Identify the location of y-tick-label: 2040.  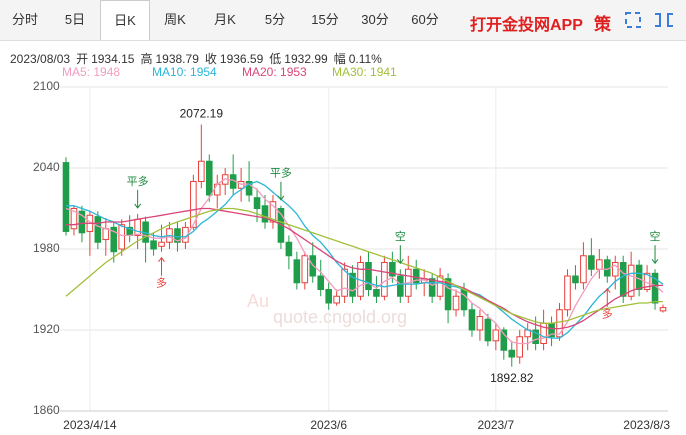
(46, 167).